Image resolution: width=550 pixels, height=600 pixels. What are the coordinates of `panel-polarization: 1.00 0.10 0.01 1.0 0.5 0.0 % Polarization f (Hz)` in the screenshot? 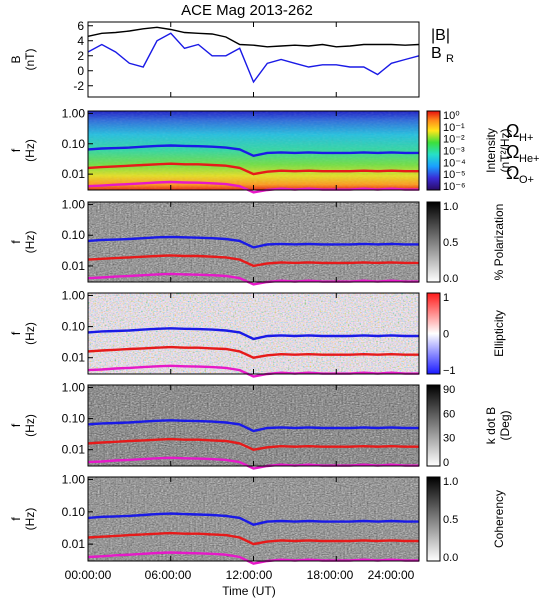 It's located at (257, 241).